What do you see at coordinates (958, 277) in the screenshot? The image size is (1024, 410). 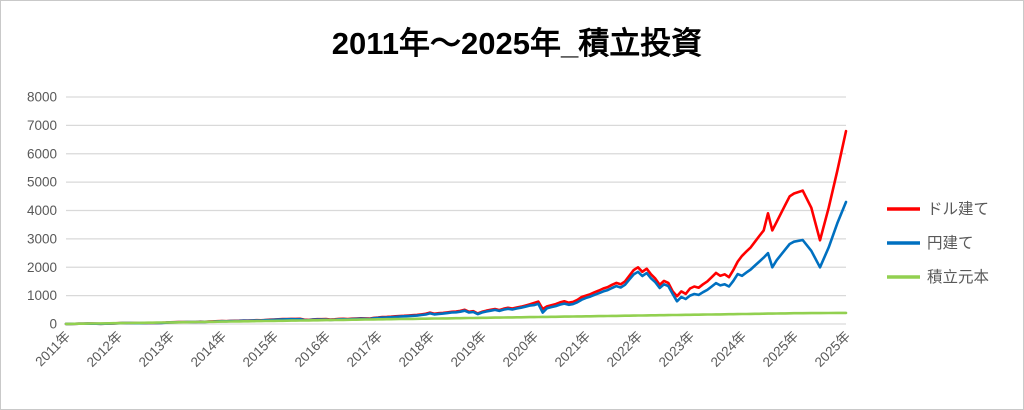 I see `legend-label-principal: 積立元本` at bounding box center [958, 277].